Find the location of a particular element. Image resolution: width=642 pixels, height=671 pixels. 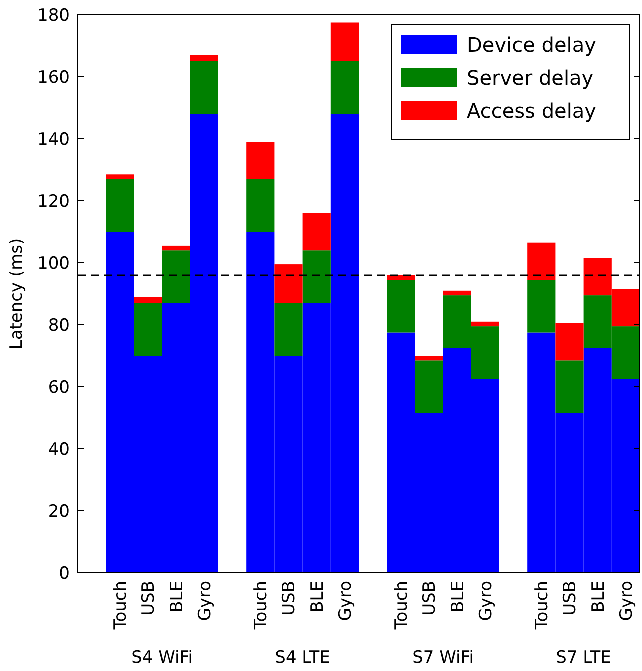

y-tick-label: 100 is located at coordinates (54, 264).